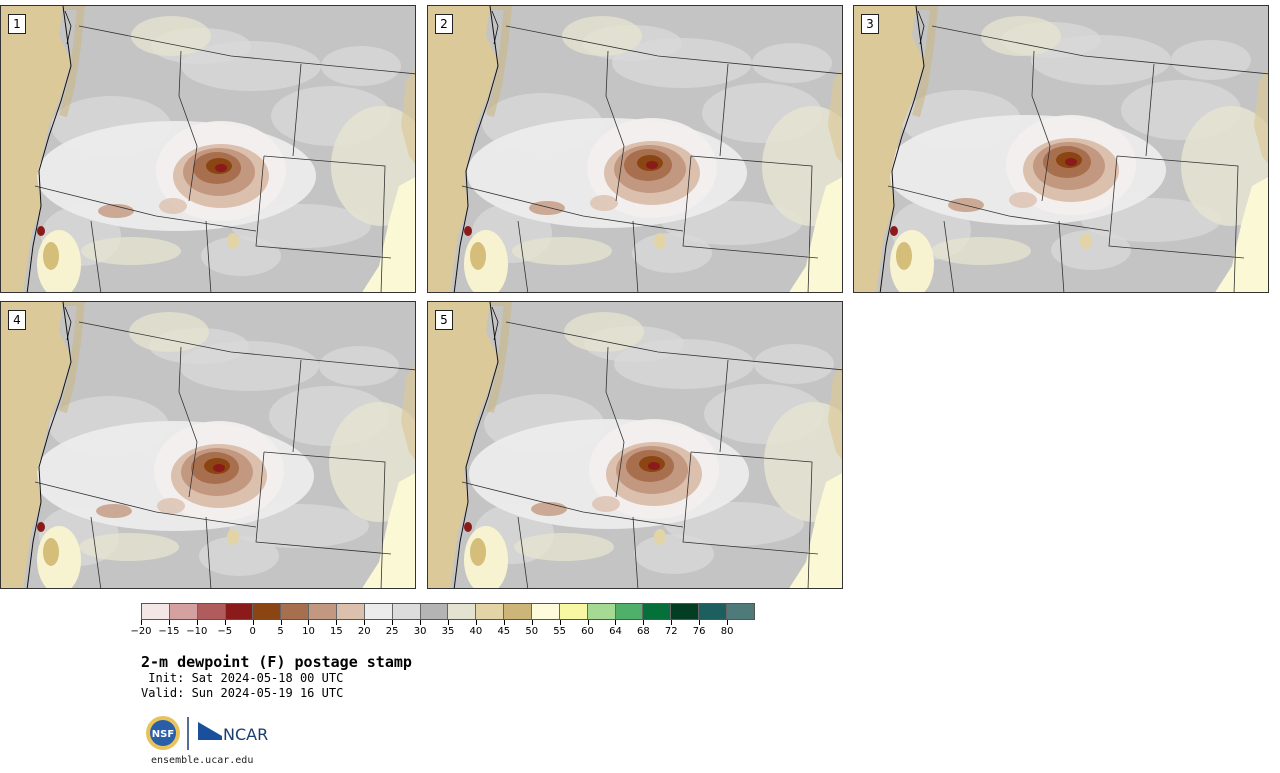 The height and width of the screenshot is (773, 1280). Describe the element at coordinates (532, 631) in the screenshot. I see `colorbar-tick-label: 50` at that location.